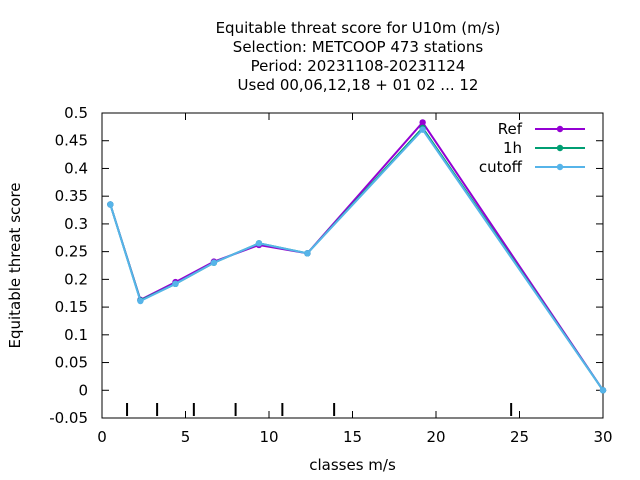 The image size is (640, 480). What do you see at coordinates (519, 437) in the screenshot?
I see `x-tick-label: 25` at bounding box center [519, 437].